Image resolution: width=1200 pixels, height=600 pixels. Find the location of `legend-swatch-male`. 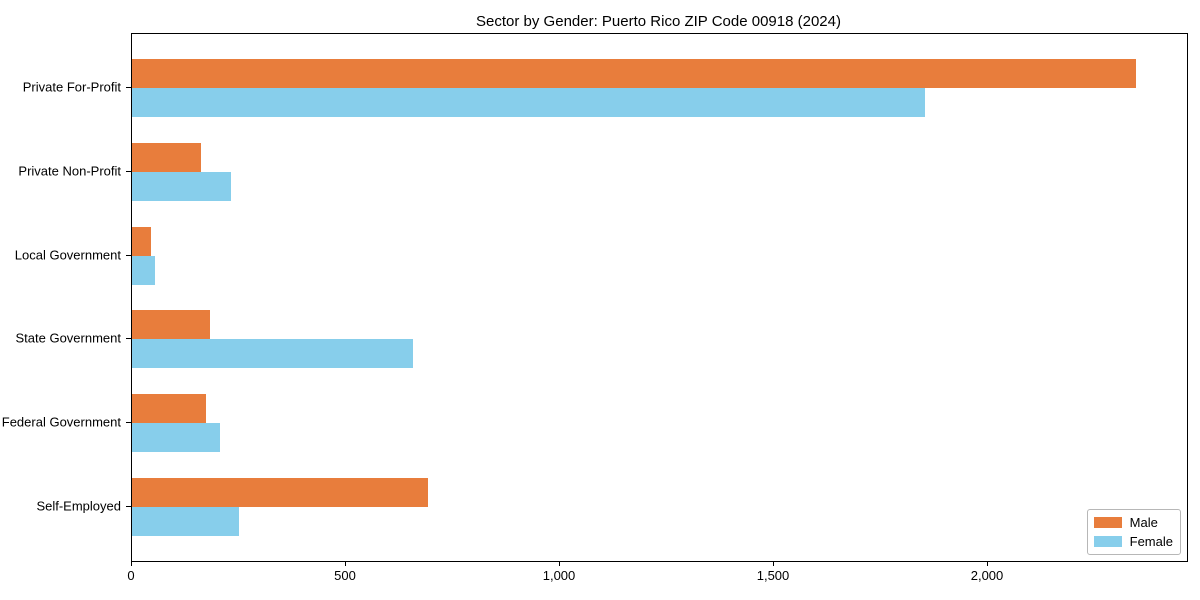

legend-swatch-male is located at coordinates (1107, 522).